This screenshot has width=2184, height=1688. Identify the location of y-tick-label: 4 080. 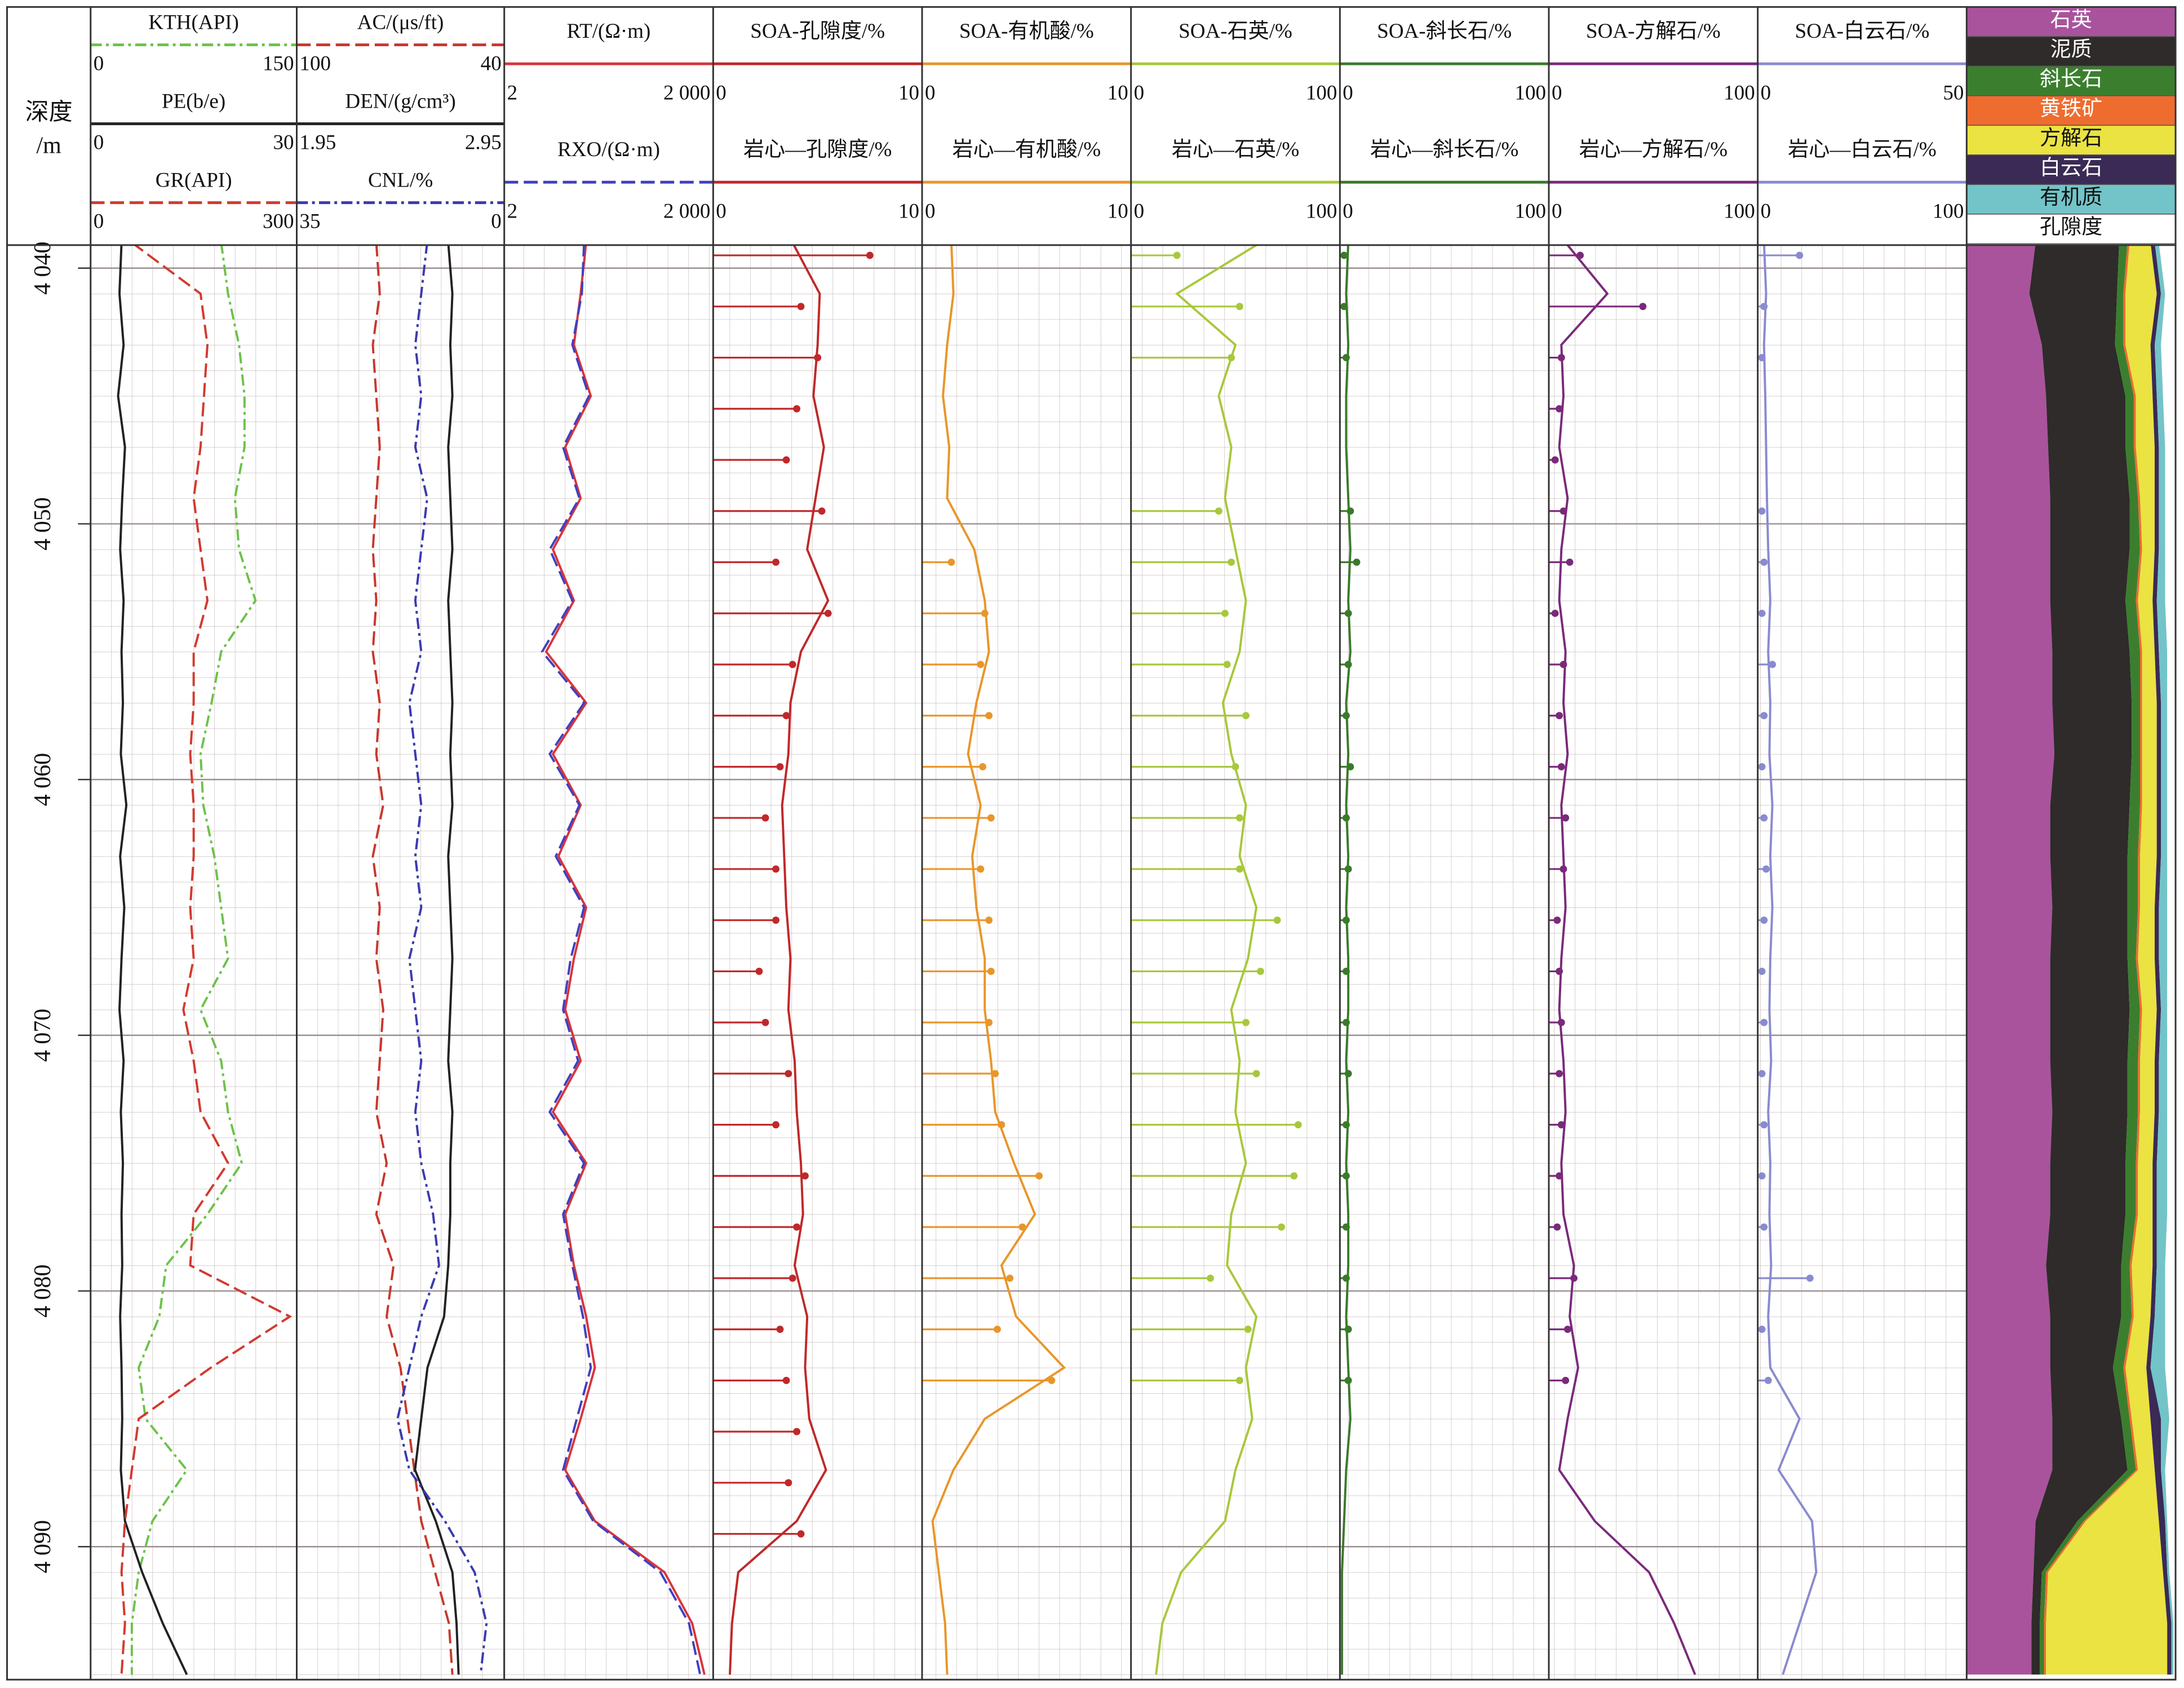
(43, 1291).